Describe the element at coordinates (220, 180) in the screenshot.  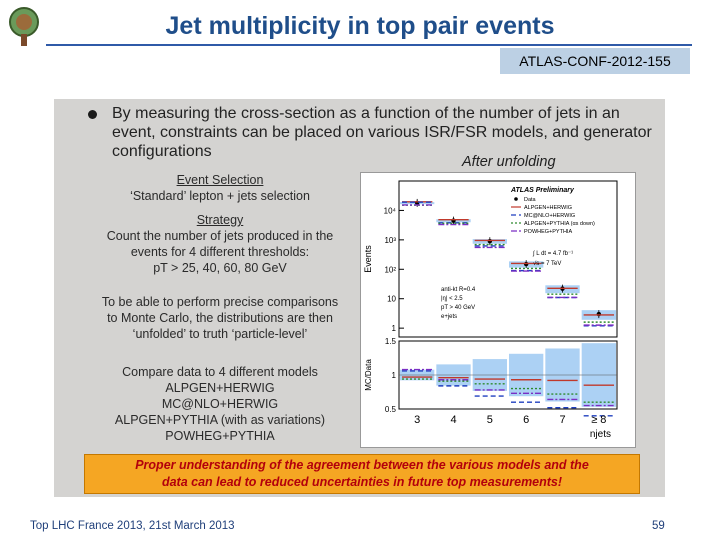
I see `event-selection-heading: Event Selection` at that location.